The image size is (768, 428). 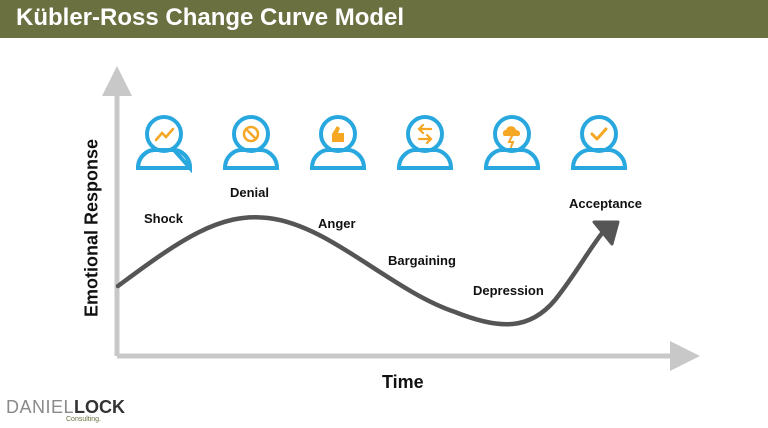 I want to click on page-title: Kübler-Ross Change Curve Model, so click(x=210, y=17).